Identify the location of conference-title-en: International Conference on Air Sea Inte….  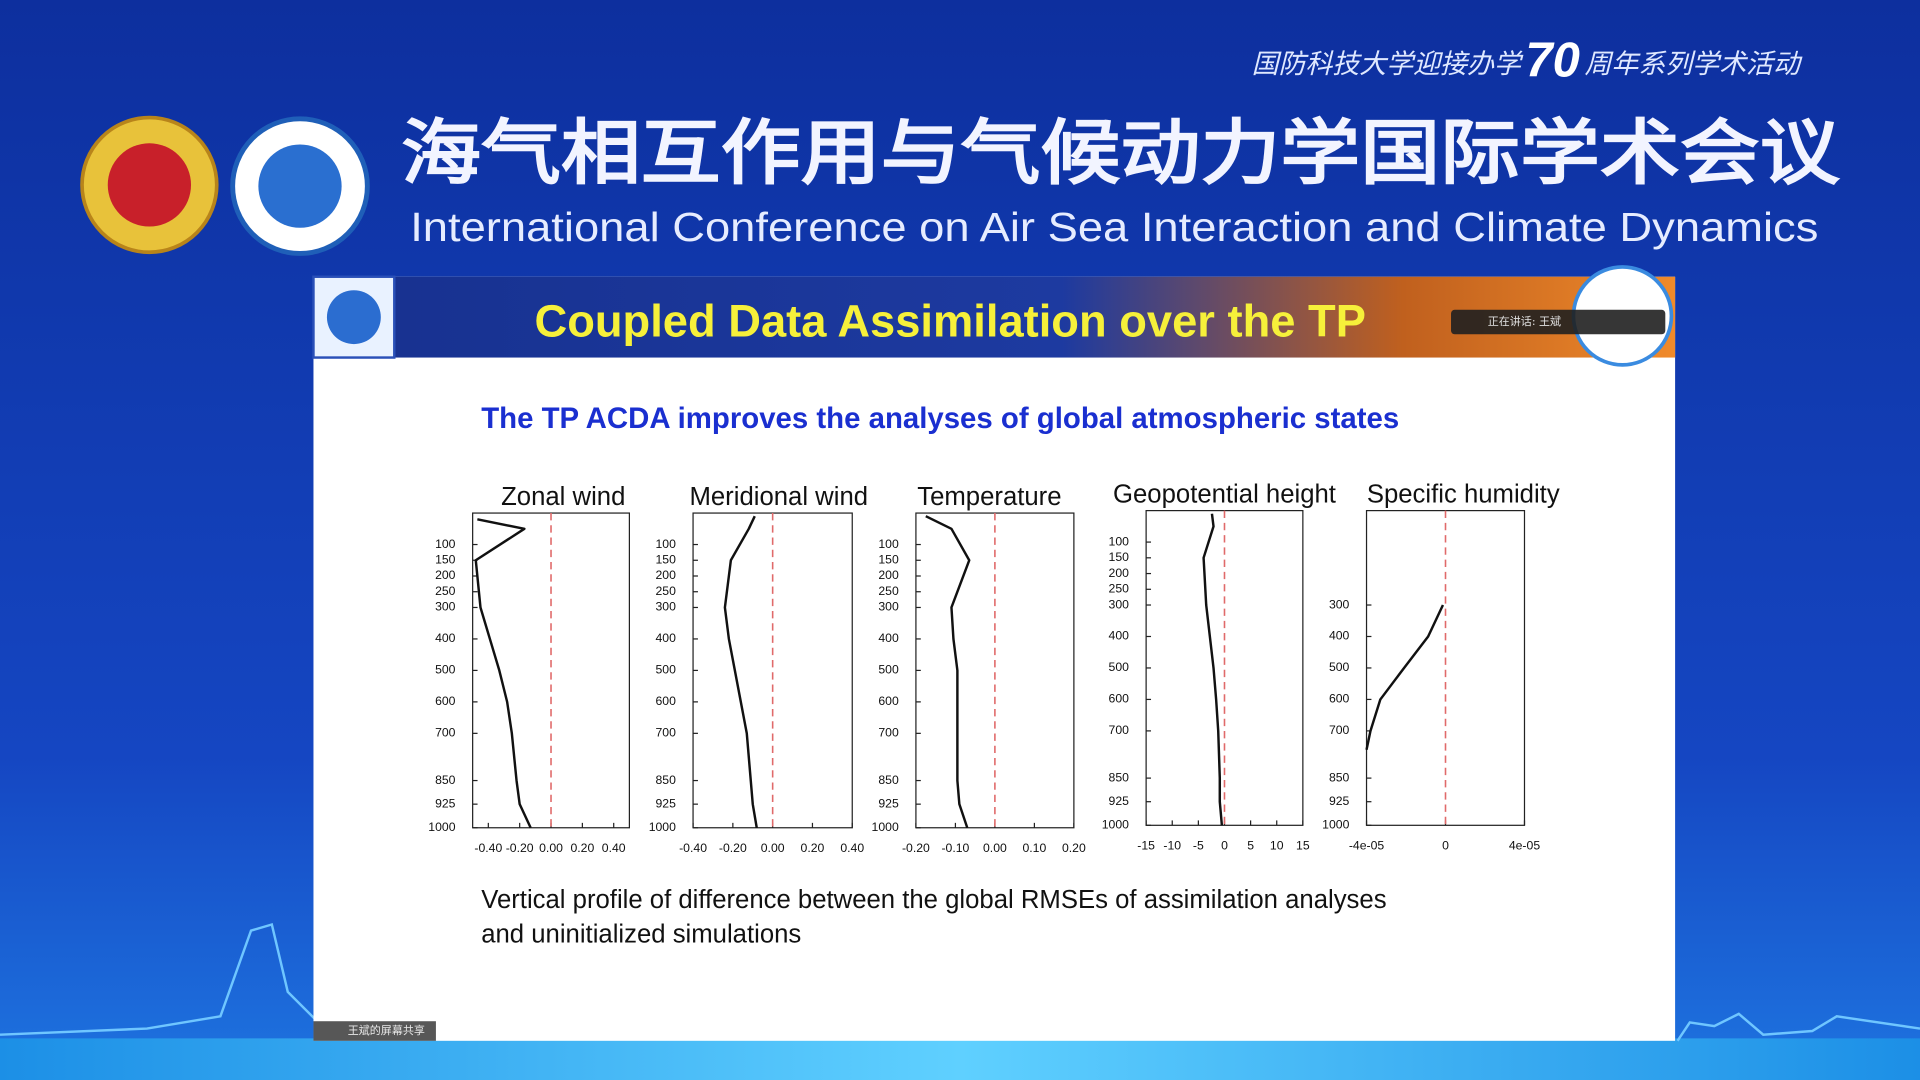
(1114, 227).